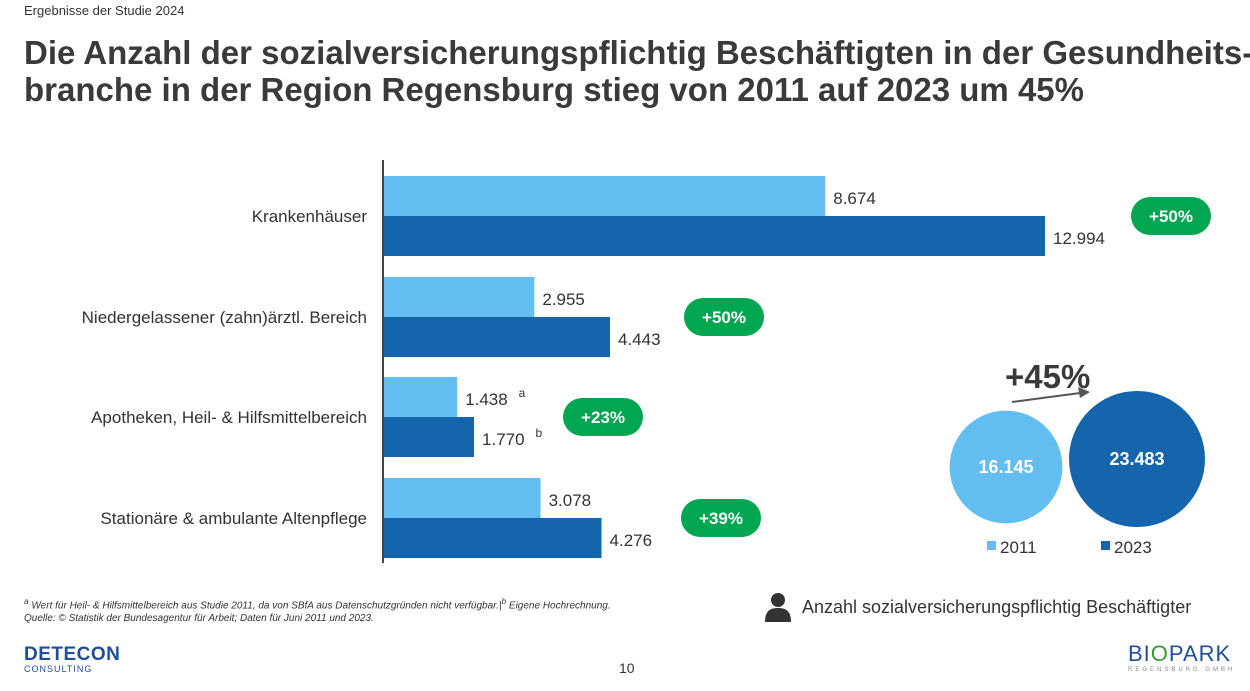  I want to click on growth-badge-label: +23%, so click(603, 417).